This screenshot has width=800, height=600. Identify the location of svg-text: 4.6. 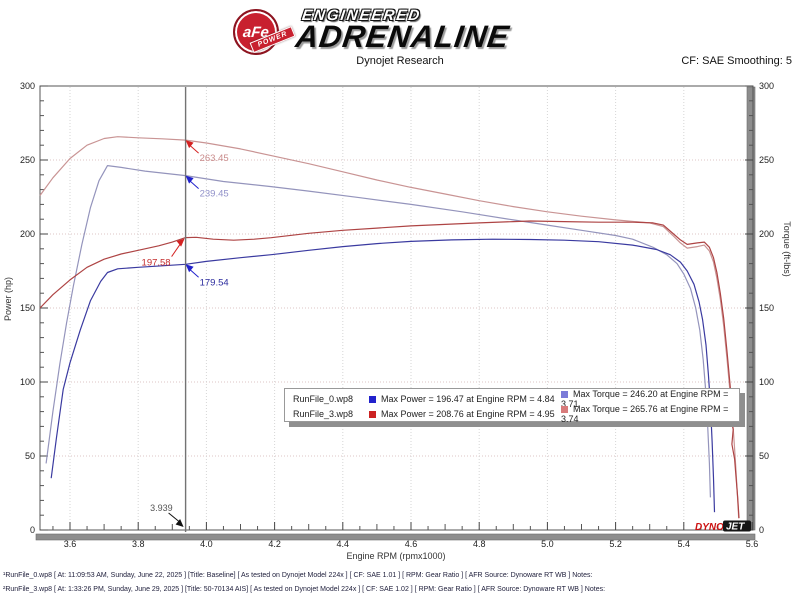
(411, 544).